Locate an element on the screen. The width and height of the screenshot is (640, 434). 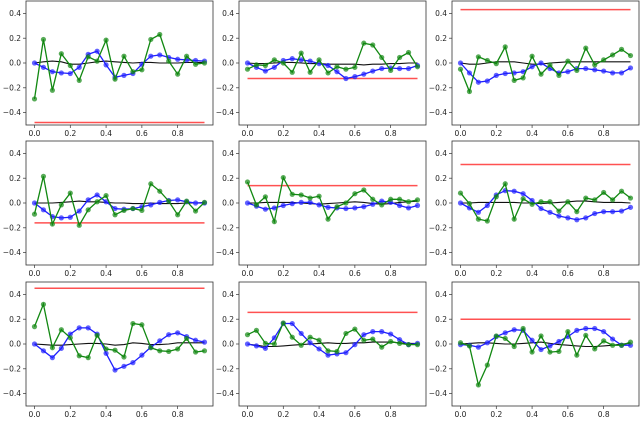
y-tick-label: 0.2 is located at coordinates (228, 178).